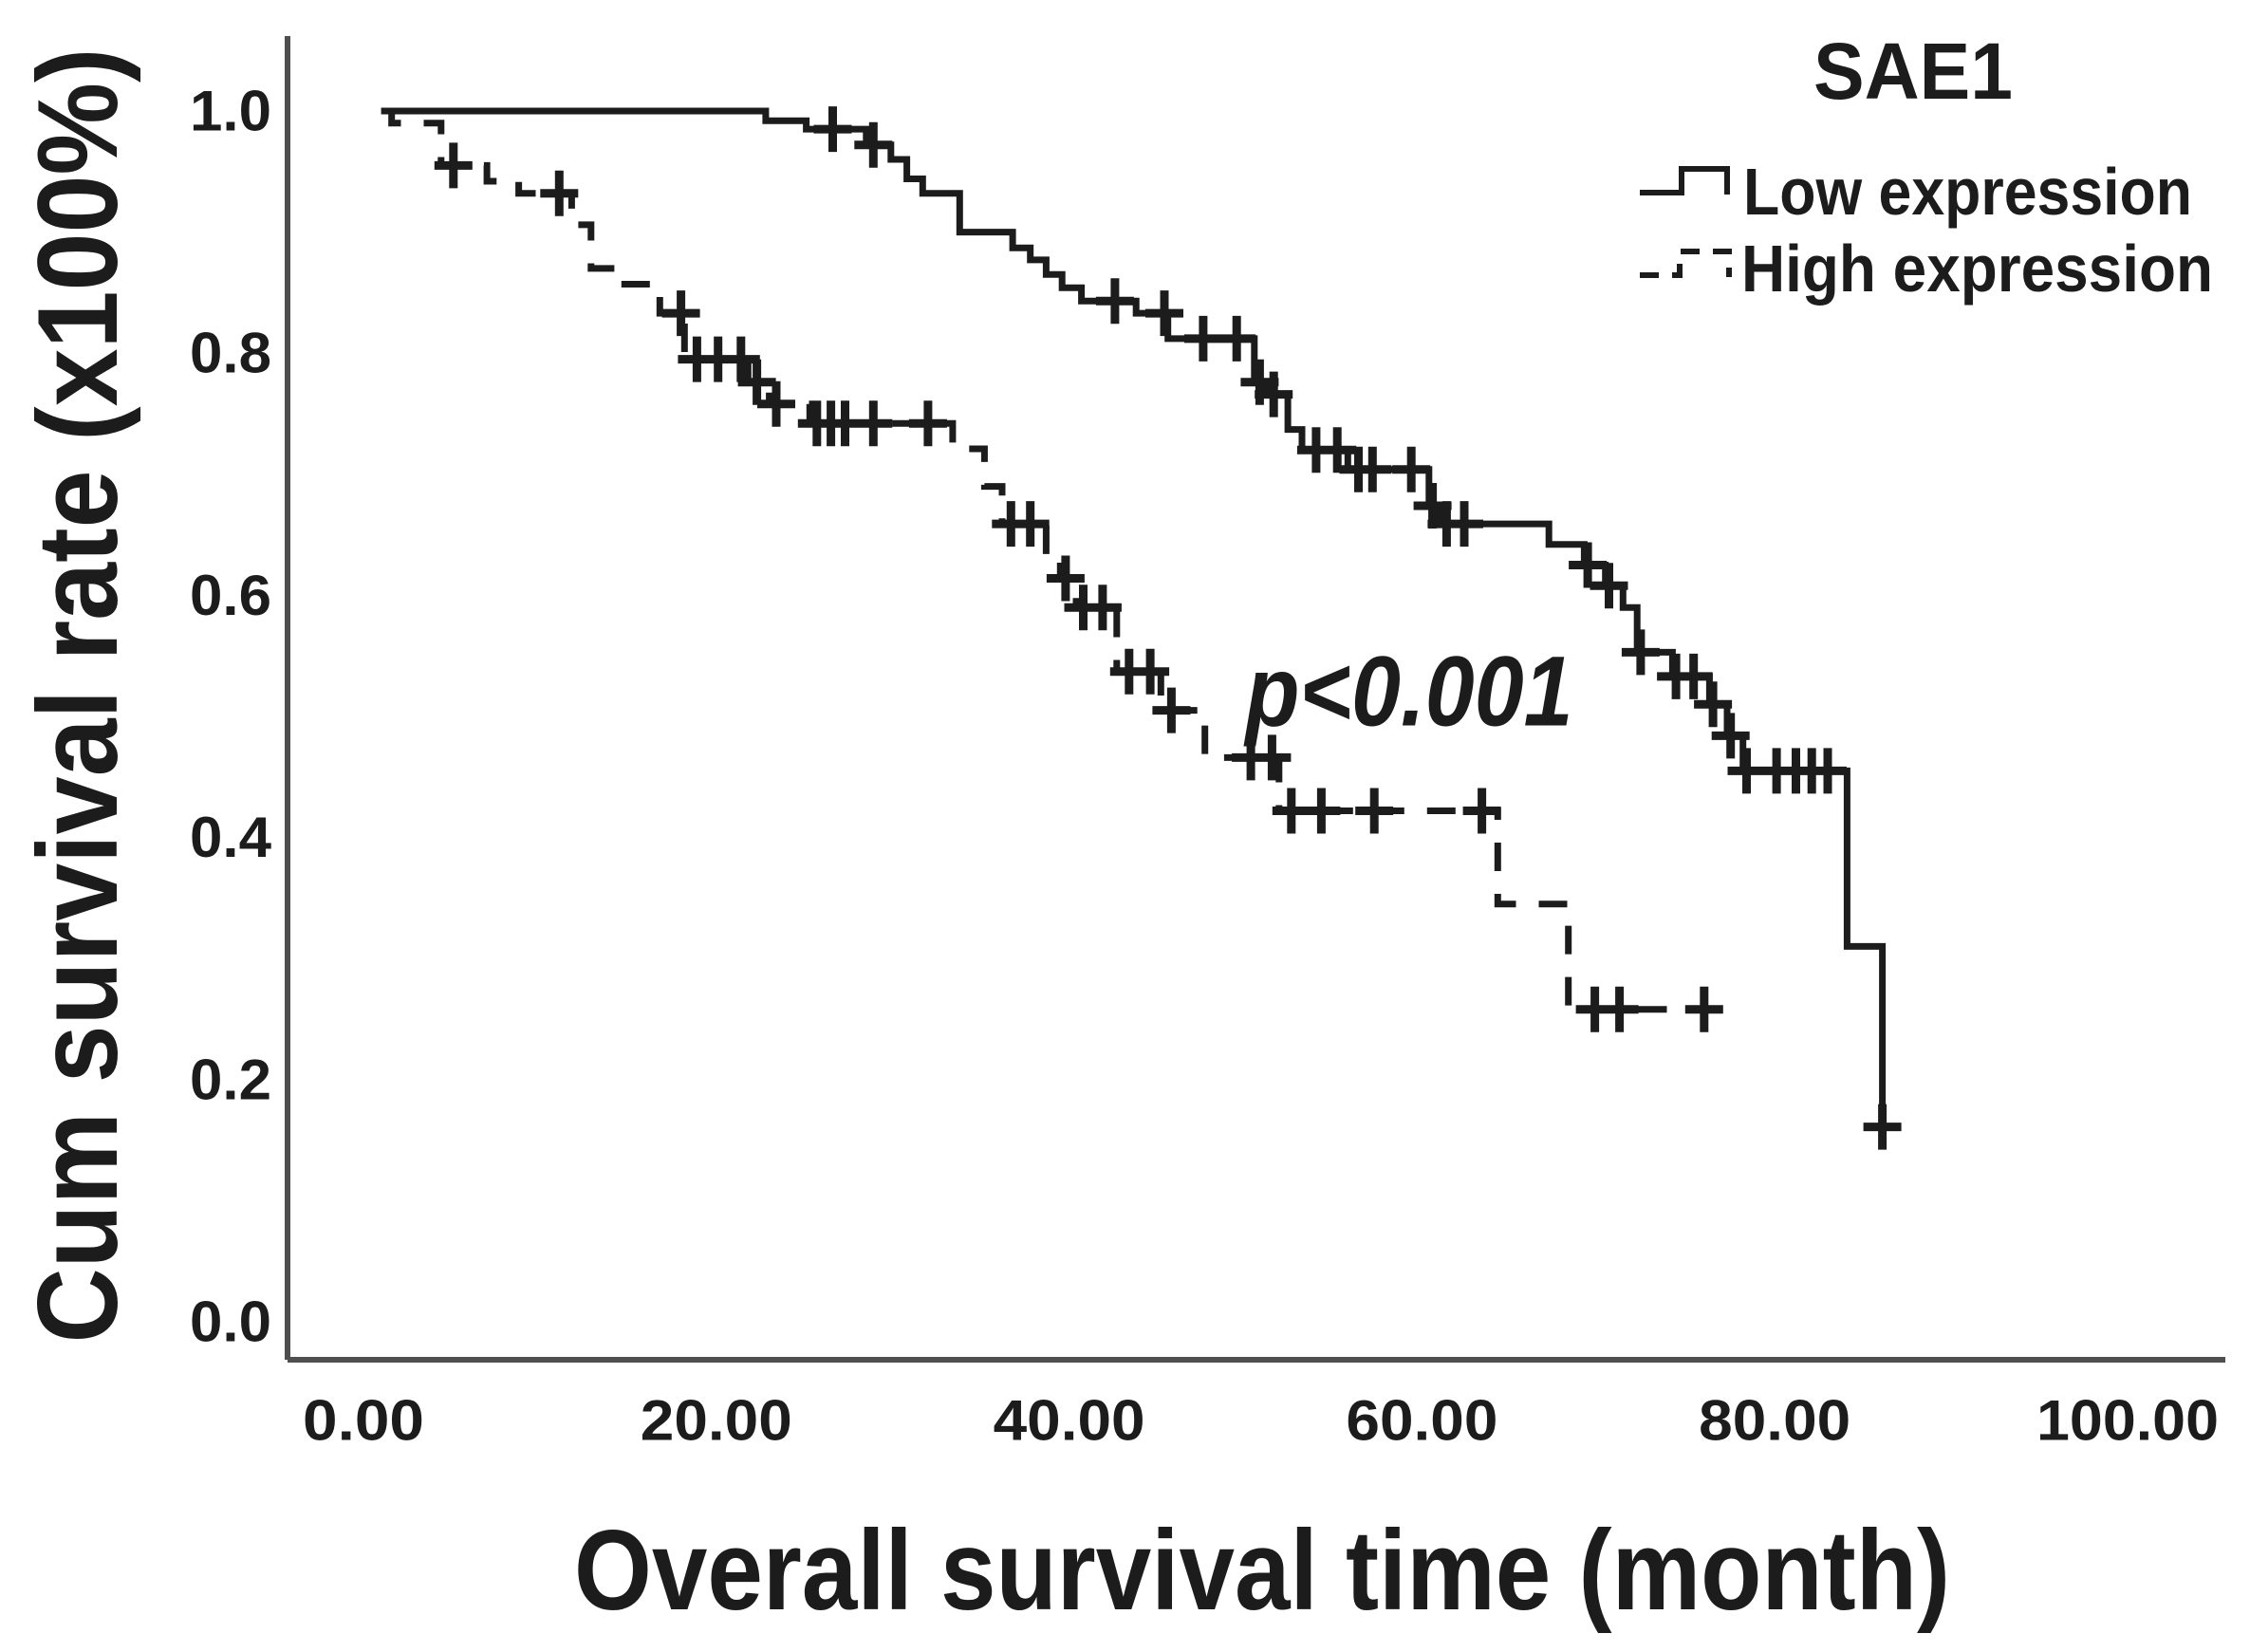 The image size is (2250, 1652). What do you see at coordinates (1774, 1421) in the screenshot?
I see `x-tick-label: 80.00` at bounding box center [1774, 1421].